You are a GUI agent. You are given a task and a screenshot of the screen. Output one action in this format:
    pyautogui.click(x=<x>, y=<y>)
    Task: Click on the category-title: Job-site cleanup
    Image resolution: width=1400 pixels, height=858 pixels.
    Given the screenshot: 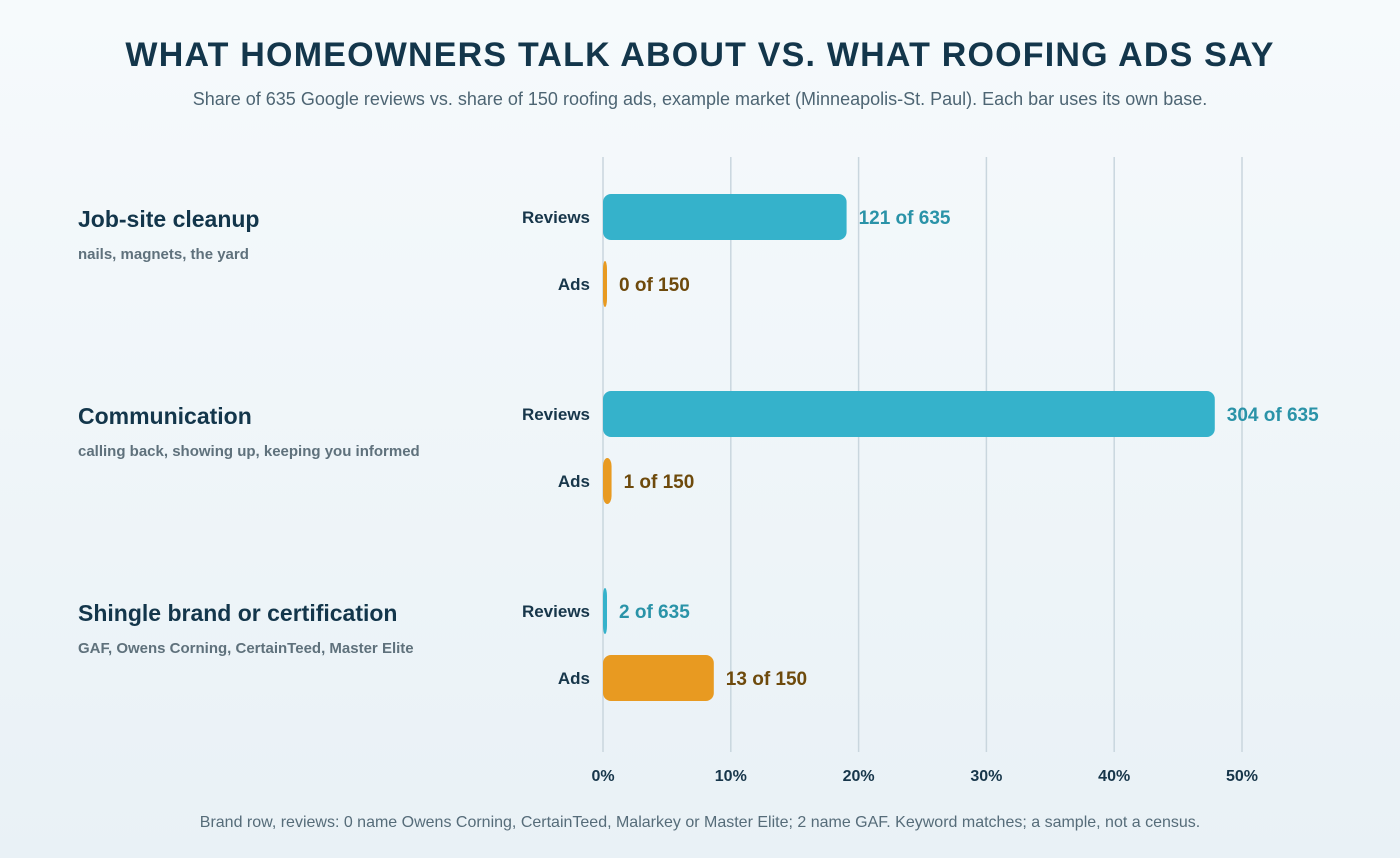 What is the action you would take?
    pyautogui.click(x=168, y=219)
    